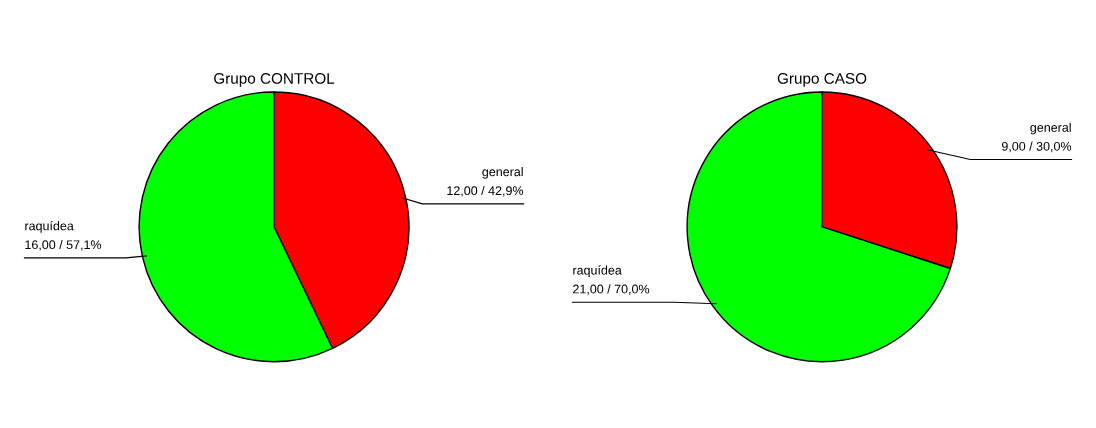 The image size is (1096, 428). Describe the element at coordinates (274, 80) in the screenshot. I see `chart-title: Grupo CONTROL` at that location.